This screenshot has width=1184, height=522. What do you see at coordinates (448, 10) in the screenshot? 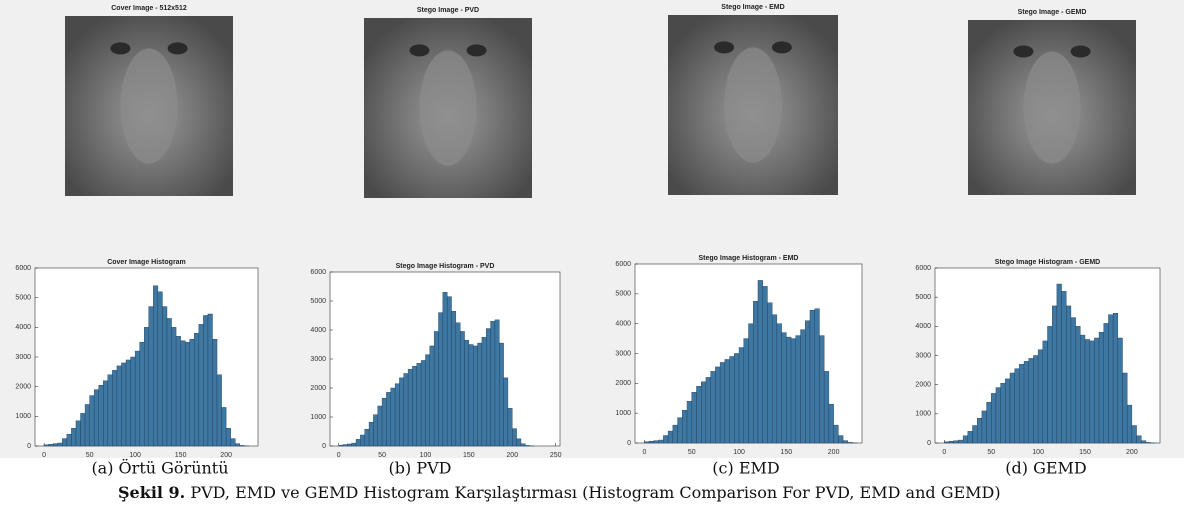
I see `image-title: Stego Image - PVD` at bounding box center [448, 10].